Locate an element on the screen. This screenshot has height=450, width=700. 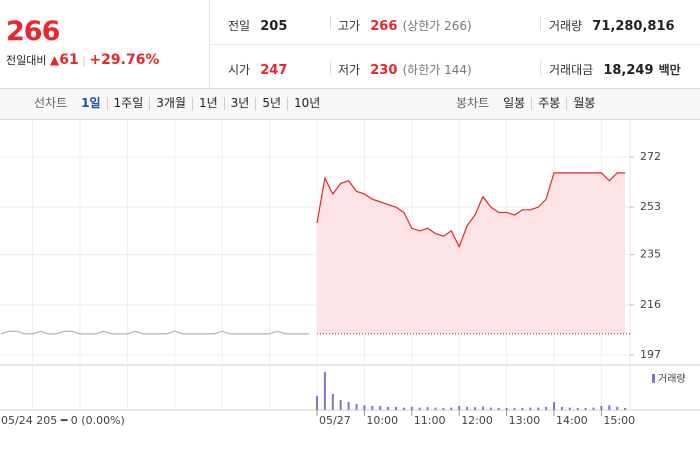
x-tick-label: 11:00 is located at coordinates (430, 420).